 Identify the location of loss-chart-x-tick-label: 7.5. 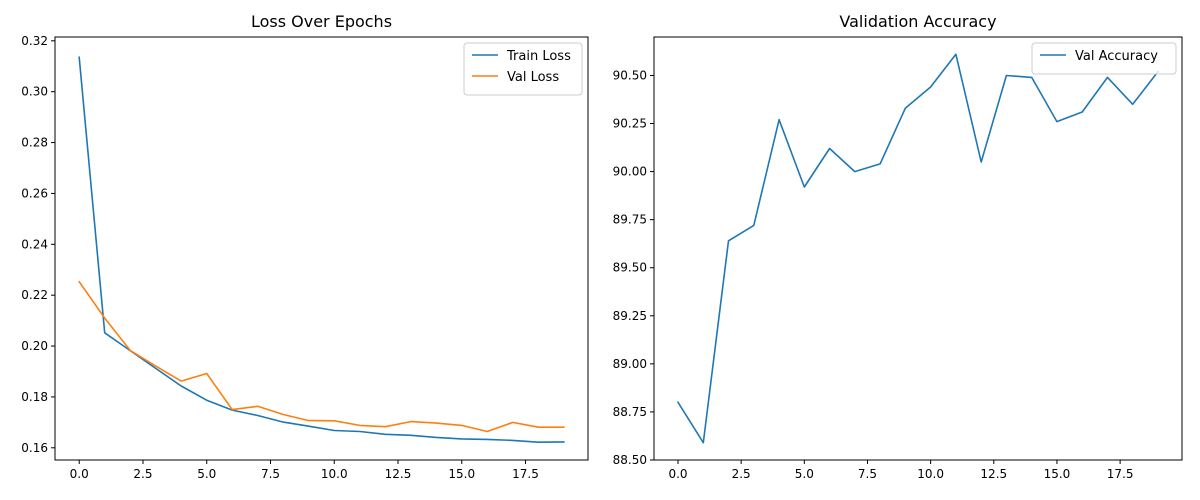
(270, 474).